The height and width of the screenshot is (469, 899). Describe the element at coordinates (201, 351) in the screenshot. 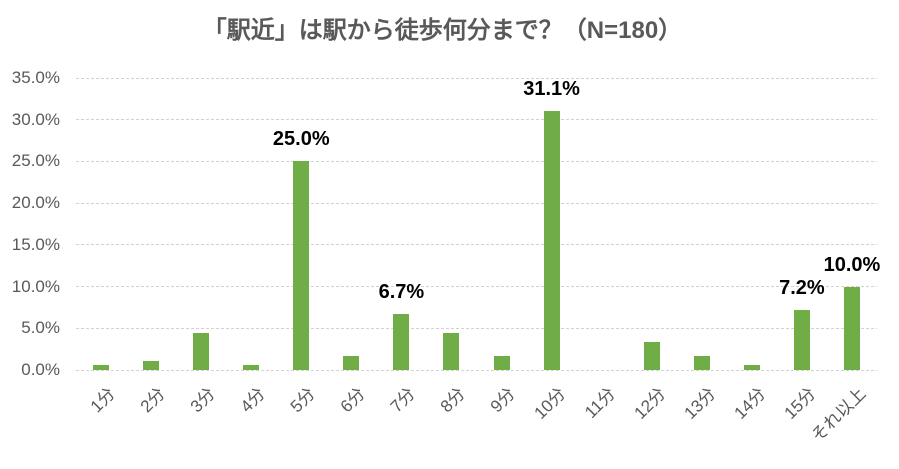

I see `bar-3分` at that location.